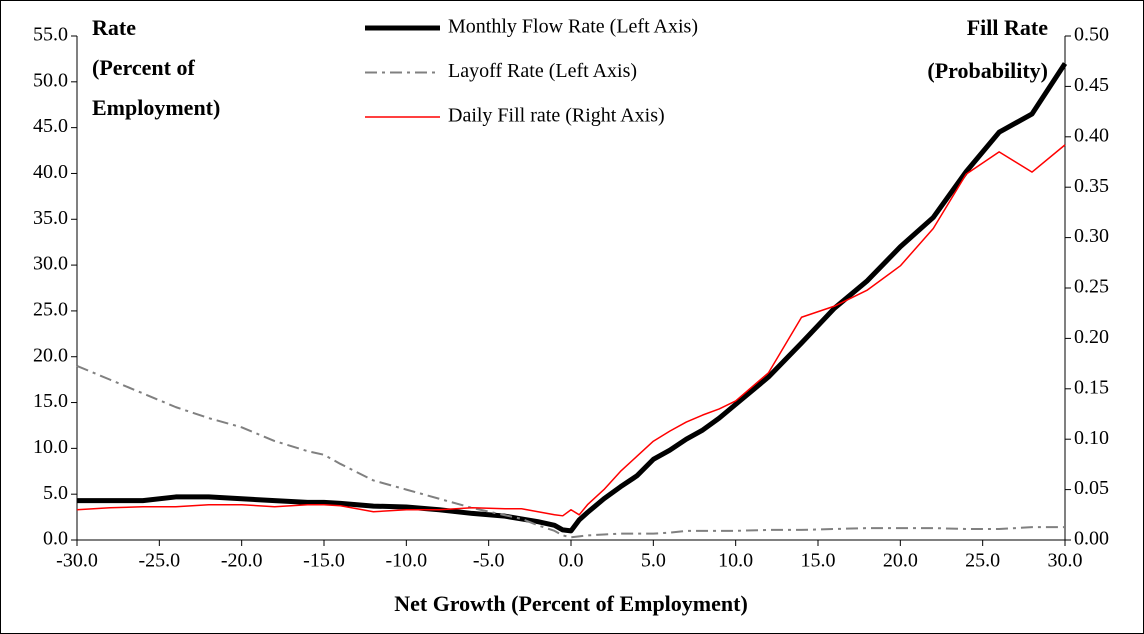 The width and height of the screenshot is (1144, 634). What do you see at coordinates (77, 561) in the screenshot?
I see `x-tick-label: -30.0` at bounding box center [77, 561].